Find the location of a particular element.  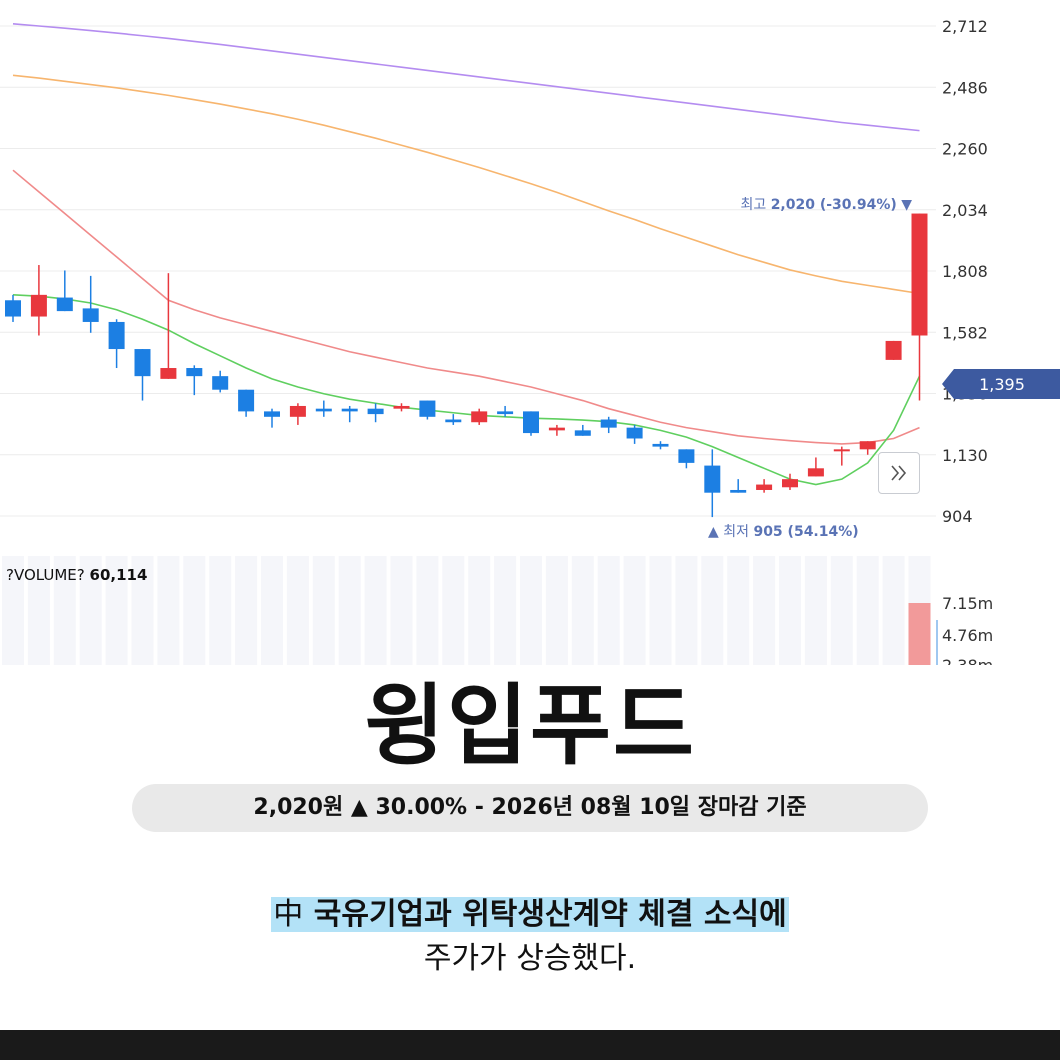

current-price-tag: 1,395 is located at coordinates (1001, 384).